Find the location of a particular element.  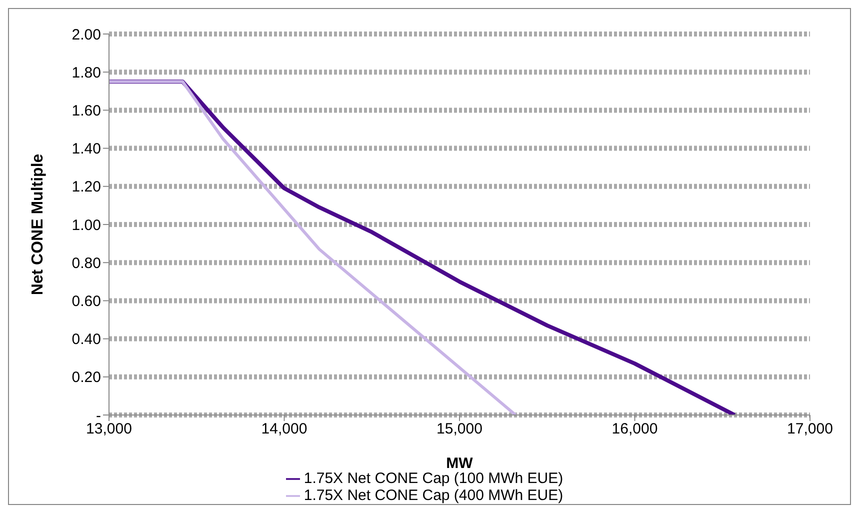

y-tick-label: 1.20 is located at coordinates (86, 187).